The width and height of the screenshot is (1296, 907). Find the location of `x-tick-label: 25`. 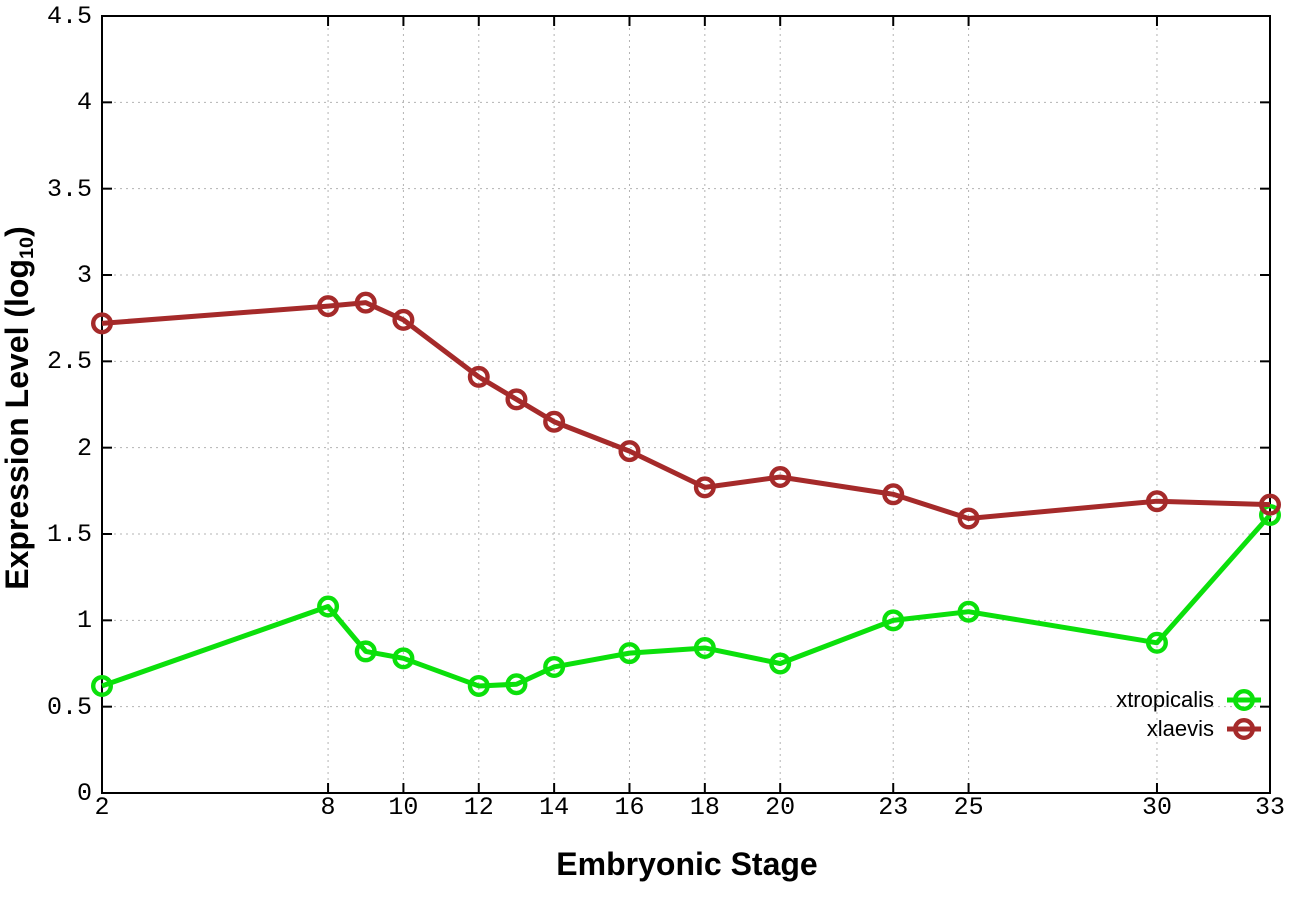

x-tick-label: 25 is located at coordinates (968, 807).